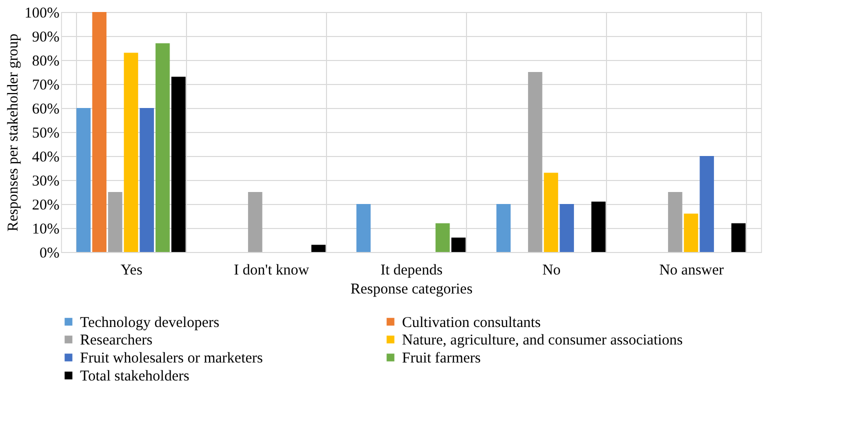 This screenshot has height=429, width=841. I want to click on legend-label: Fruit wholesalers or marketers, so click(172, 358).